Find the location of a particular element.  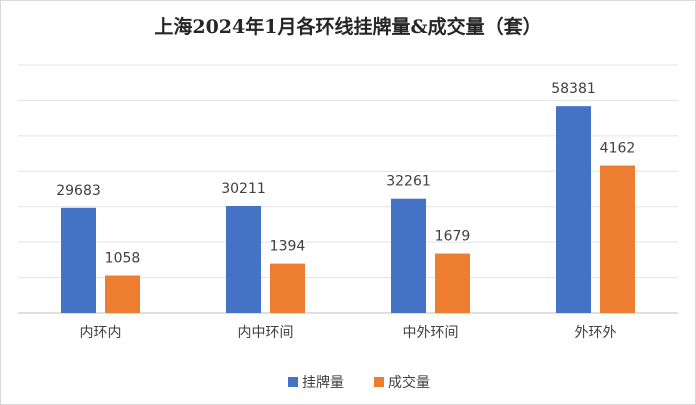

chart-title: 上海2024年1月各环线挂牌量&成交量（套） is located at coordinates (347, 26).